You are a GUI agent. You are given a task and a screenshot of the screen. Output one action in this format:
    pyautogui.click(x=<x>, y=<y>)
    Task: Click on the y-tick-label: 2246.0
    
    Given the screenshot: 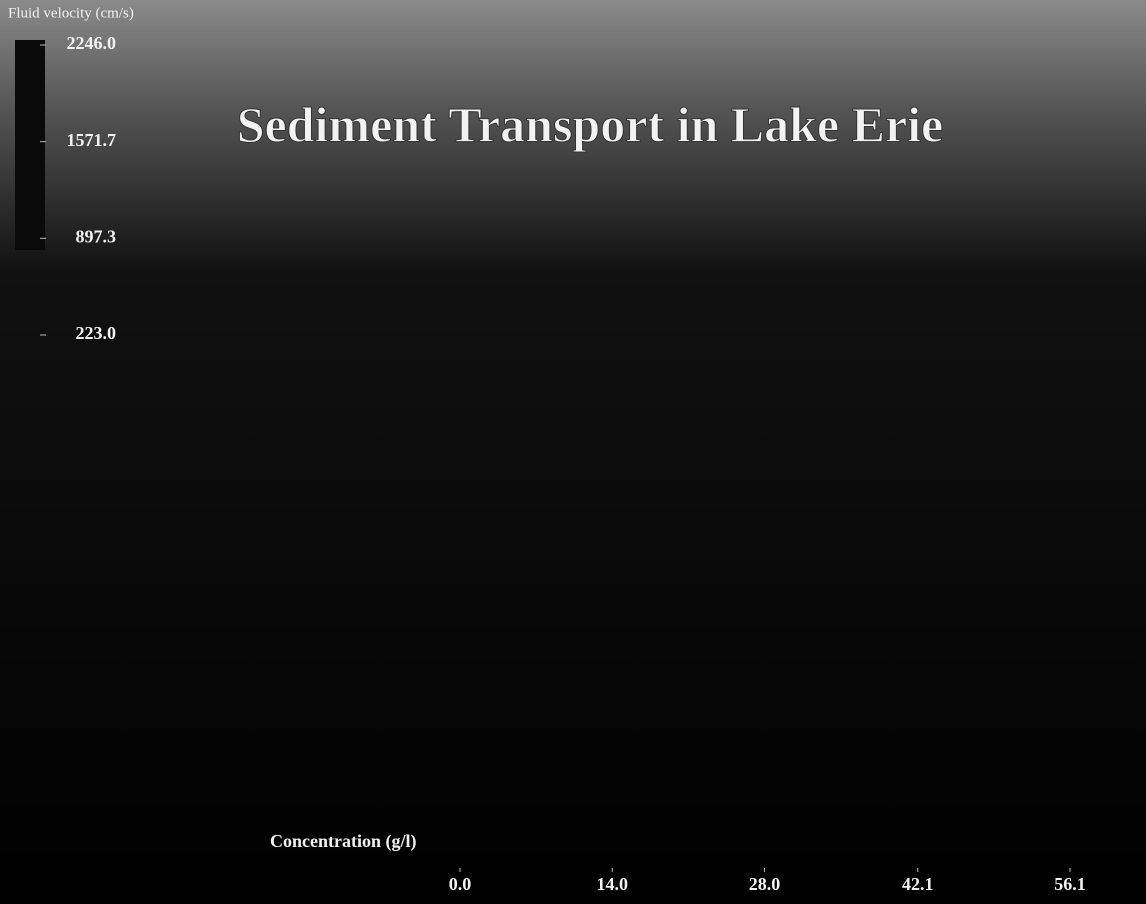 What is the action you would take?
    pyautogui.click(x=92, y=43)
    